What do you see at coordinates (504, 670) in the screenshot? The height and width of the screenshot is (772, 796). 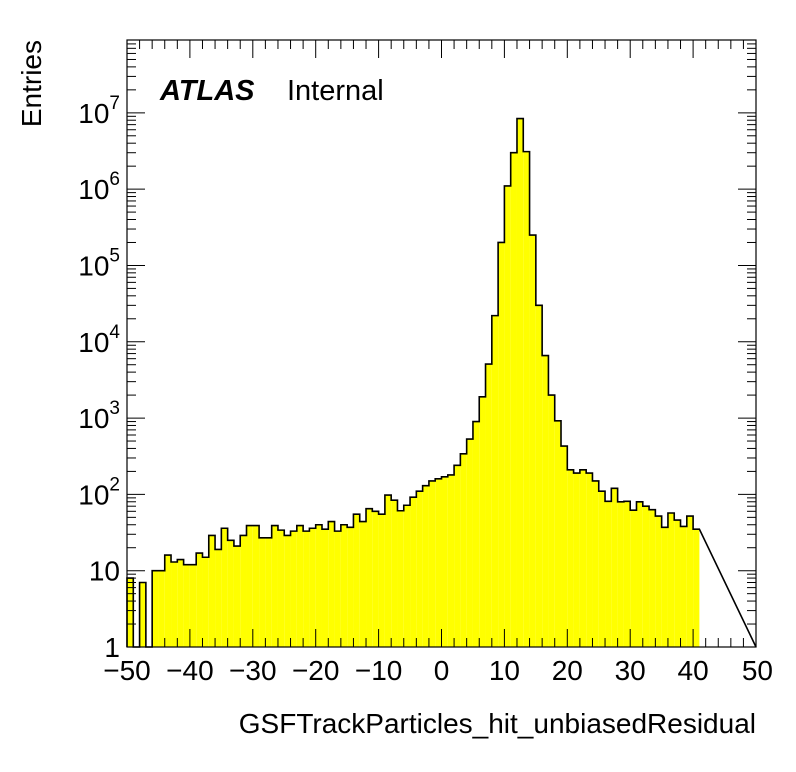 I see `x-tick-label: 10` at bounding box center [504, 670].